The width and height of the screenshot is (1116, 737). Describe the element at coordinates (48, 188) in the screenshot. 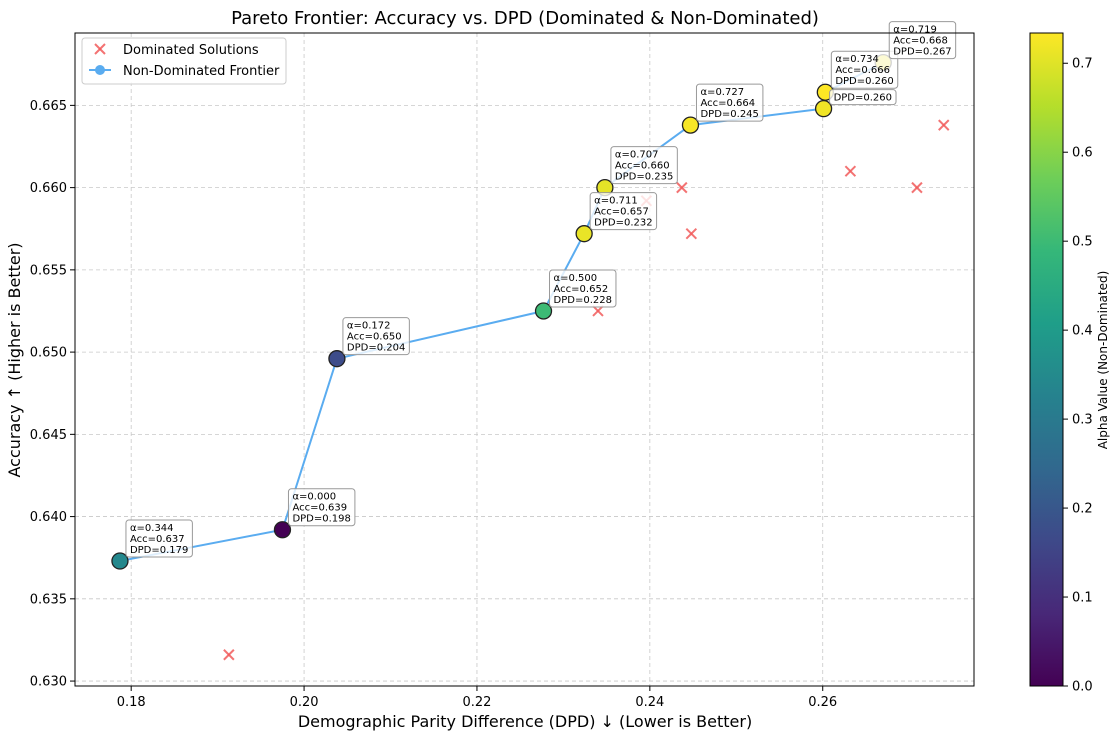

I see `y-tick-label: 0.660` at that location.